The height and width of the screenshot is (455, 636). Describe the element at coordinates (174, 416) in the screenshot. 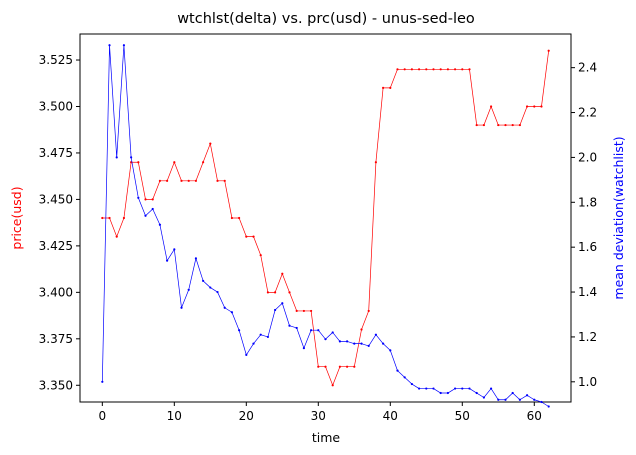

I see `x-tick-label: 10` at that location.